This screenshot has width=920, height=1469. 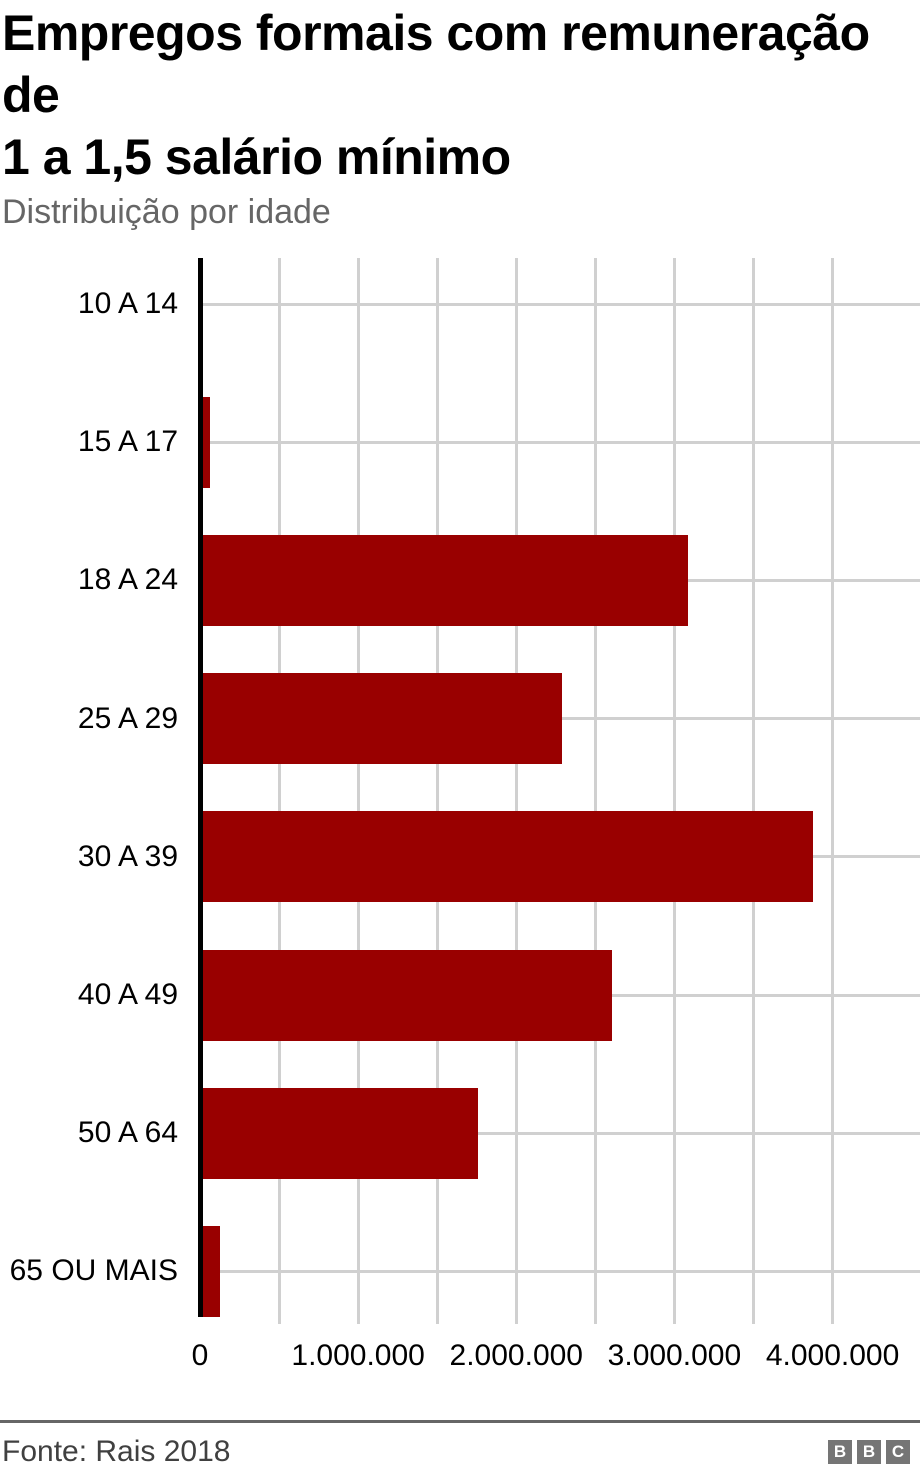 What do you see at coordinates (674, 1355) in the screenshot?
I see `x-tick-label: 3.000.000` at bounding box center [674, 1355].